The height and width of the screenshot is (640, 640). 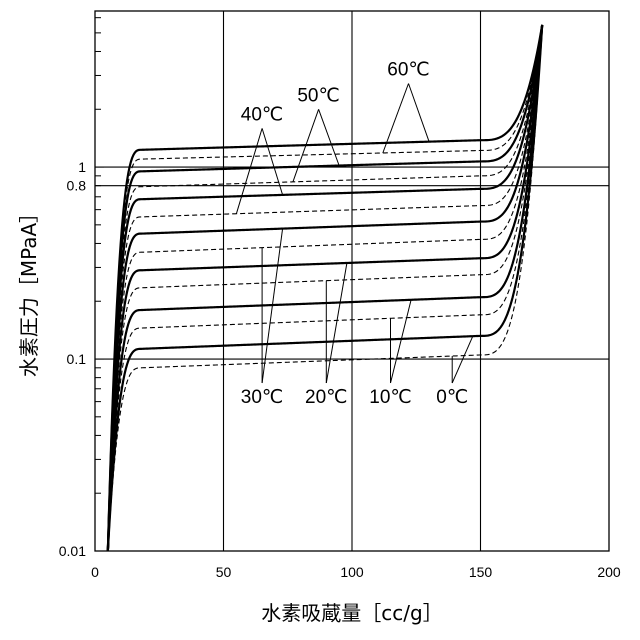 What do you see at coordinates (408, 69) in the screenshot?
I see `temperature-label: 60℃` at bounding box center [408, 69].